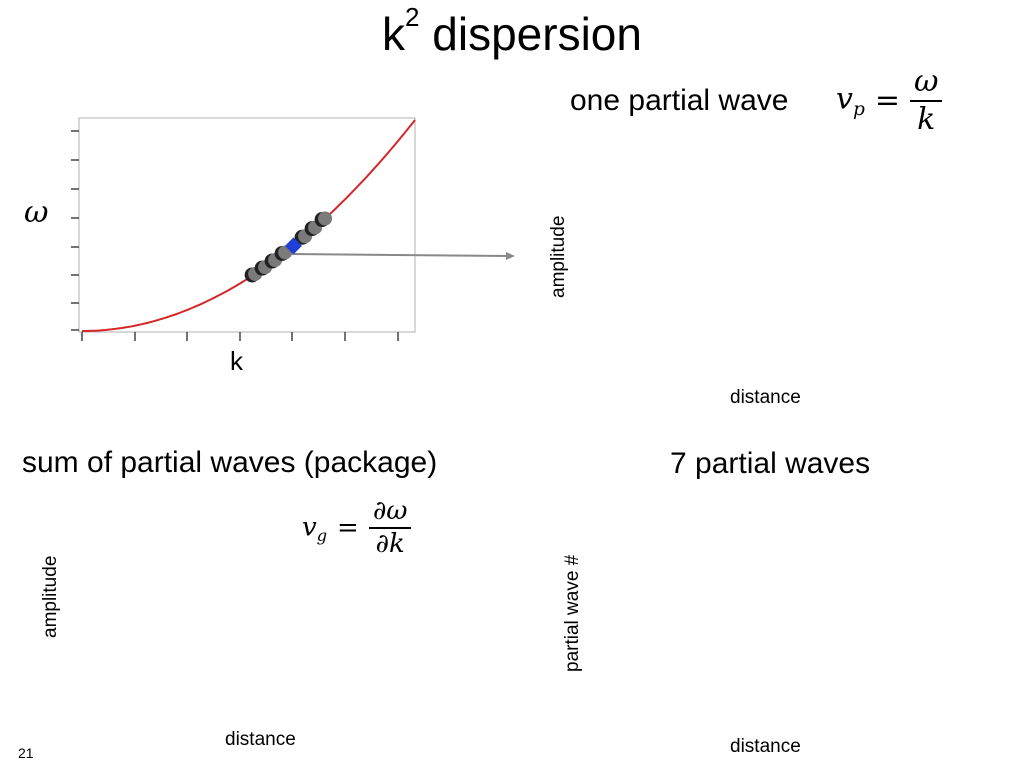 The width and height of the screenshot is (1024, 768). I want to click on partial-wave-points, so click(288, 247).